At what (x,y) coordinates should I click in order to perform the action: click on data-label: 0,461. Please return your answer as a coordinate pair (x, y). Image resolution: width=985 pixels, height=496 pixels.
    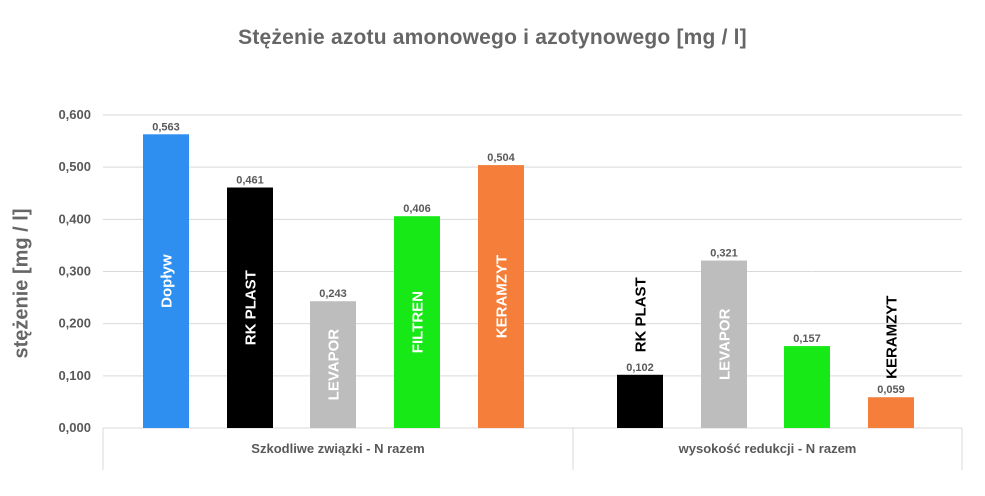
    Looking at the image, I should click on (250, 181).